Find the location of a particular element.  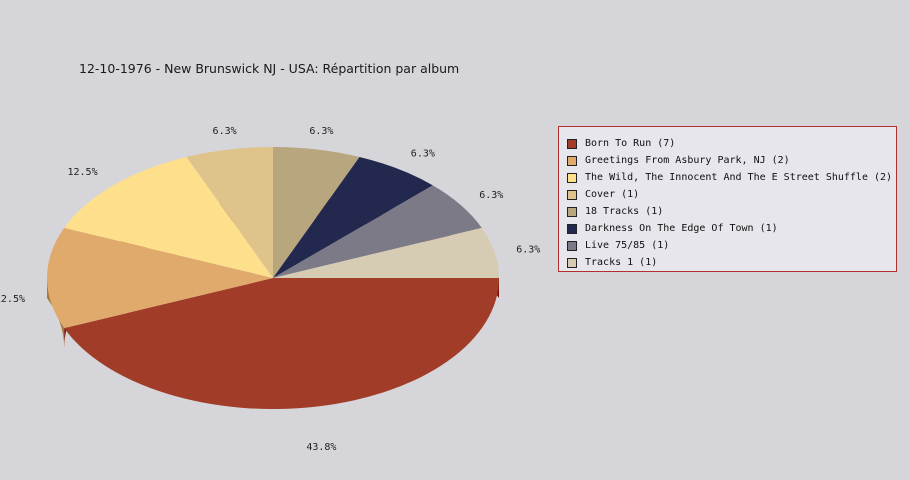

legend-item: Born To Run (7) is located at coordinates (731, 143).